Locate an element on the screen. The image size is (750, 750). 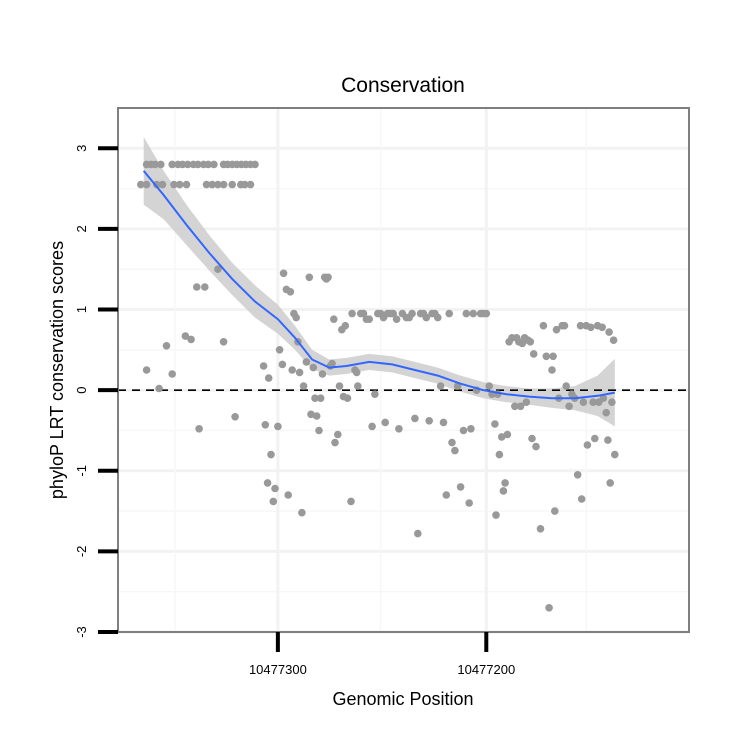
x-axis-title: Genomic Position is located at coordinates (402, 699).